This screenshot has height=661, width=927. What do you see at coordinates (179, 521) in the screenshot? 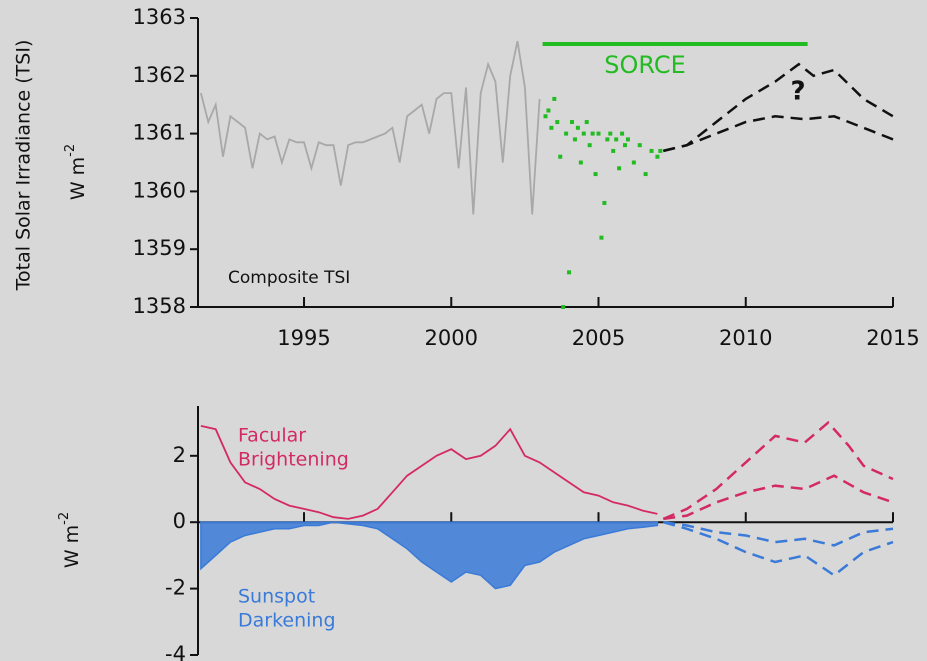
I see `y-tick-label: 0` at bounding box center [179, 521].